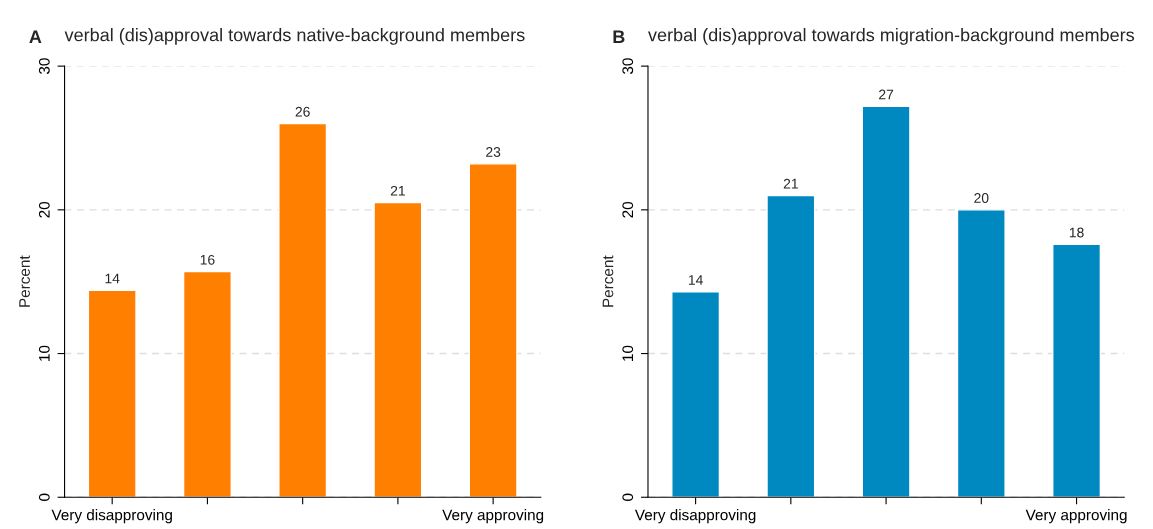 The height and width of the screenshot is (529, 1153). Describe the element at coordinates (886, 94) in the screenshot. I see `data-label: 27` at that location.